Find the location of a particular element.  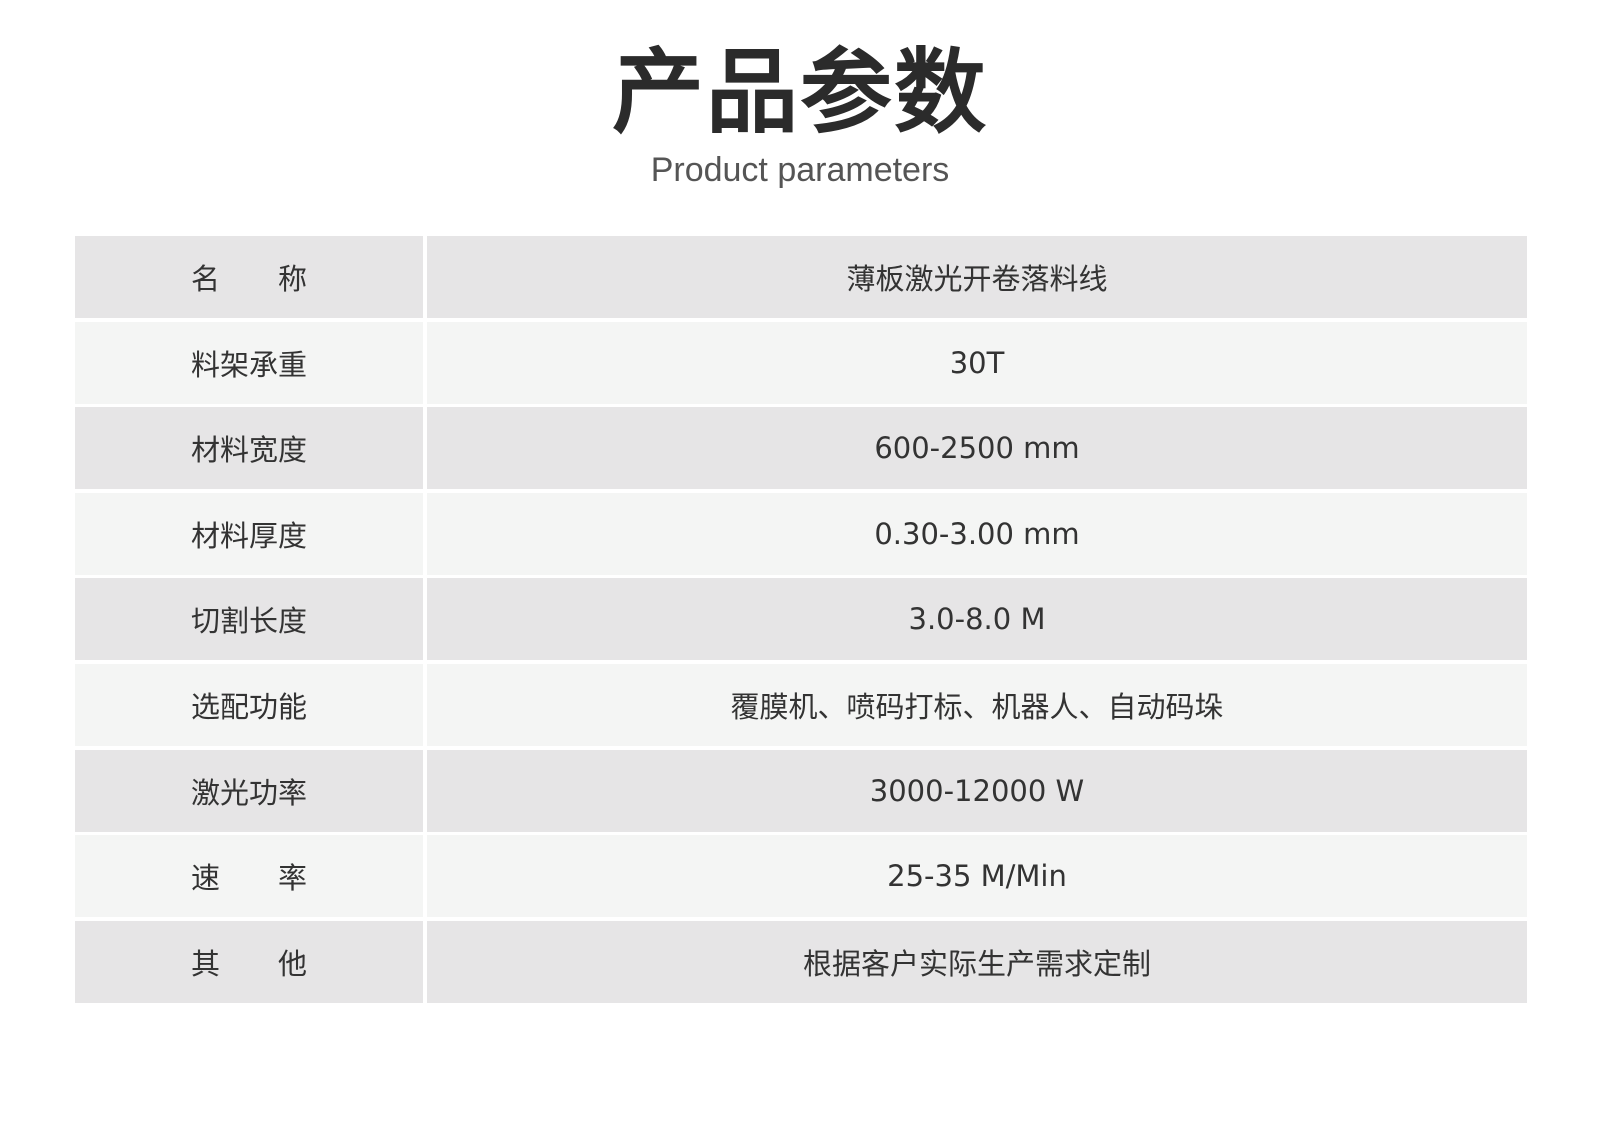

table-row: 材料厚度 0.30-3.00 mm is located at coordinates (801, 533).